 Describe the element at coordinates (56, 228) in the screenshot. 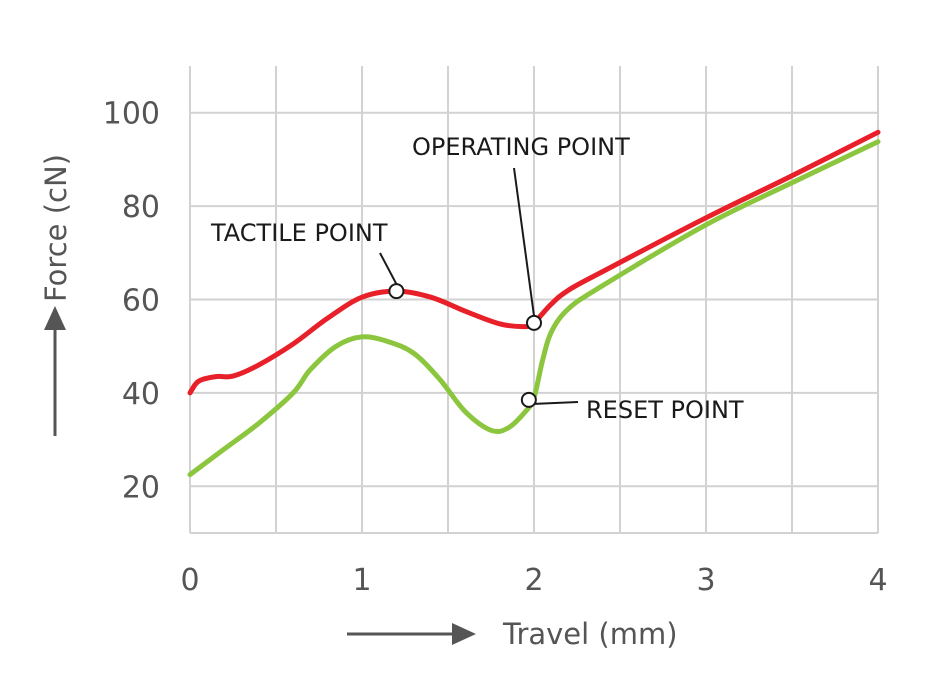

I see `y-axis-label: Force (cN)` at that location.